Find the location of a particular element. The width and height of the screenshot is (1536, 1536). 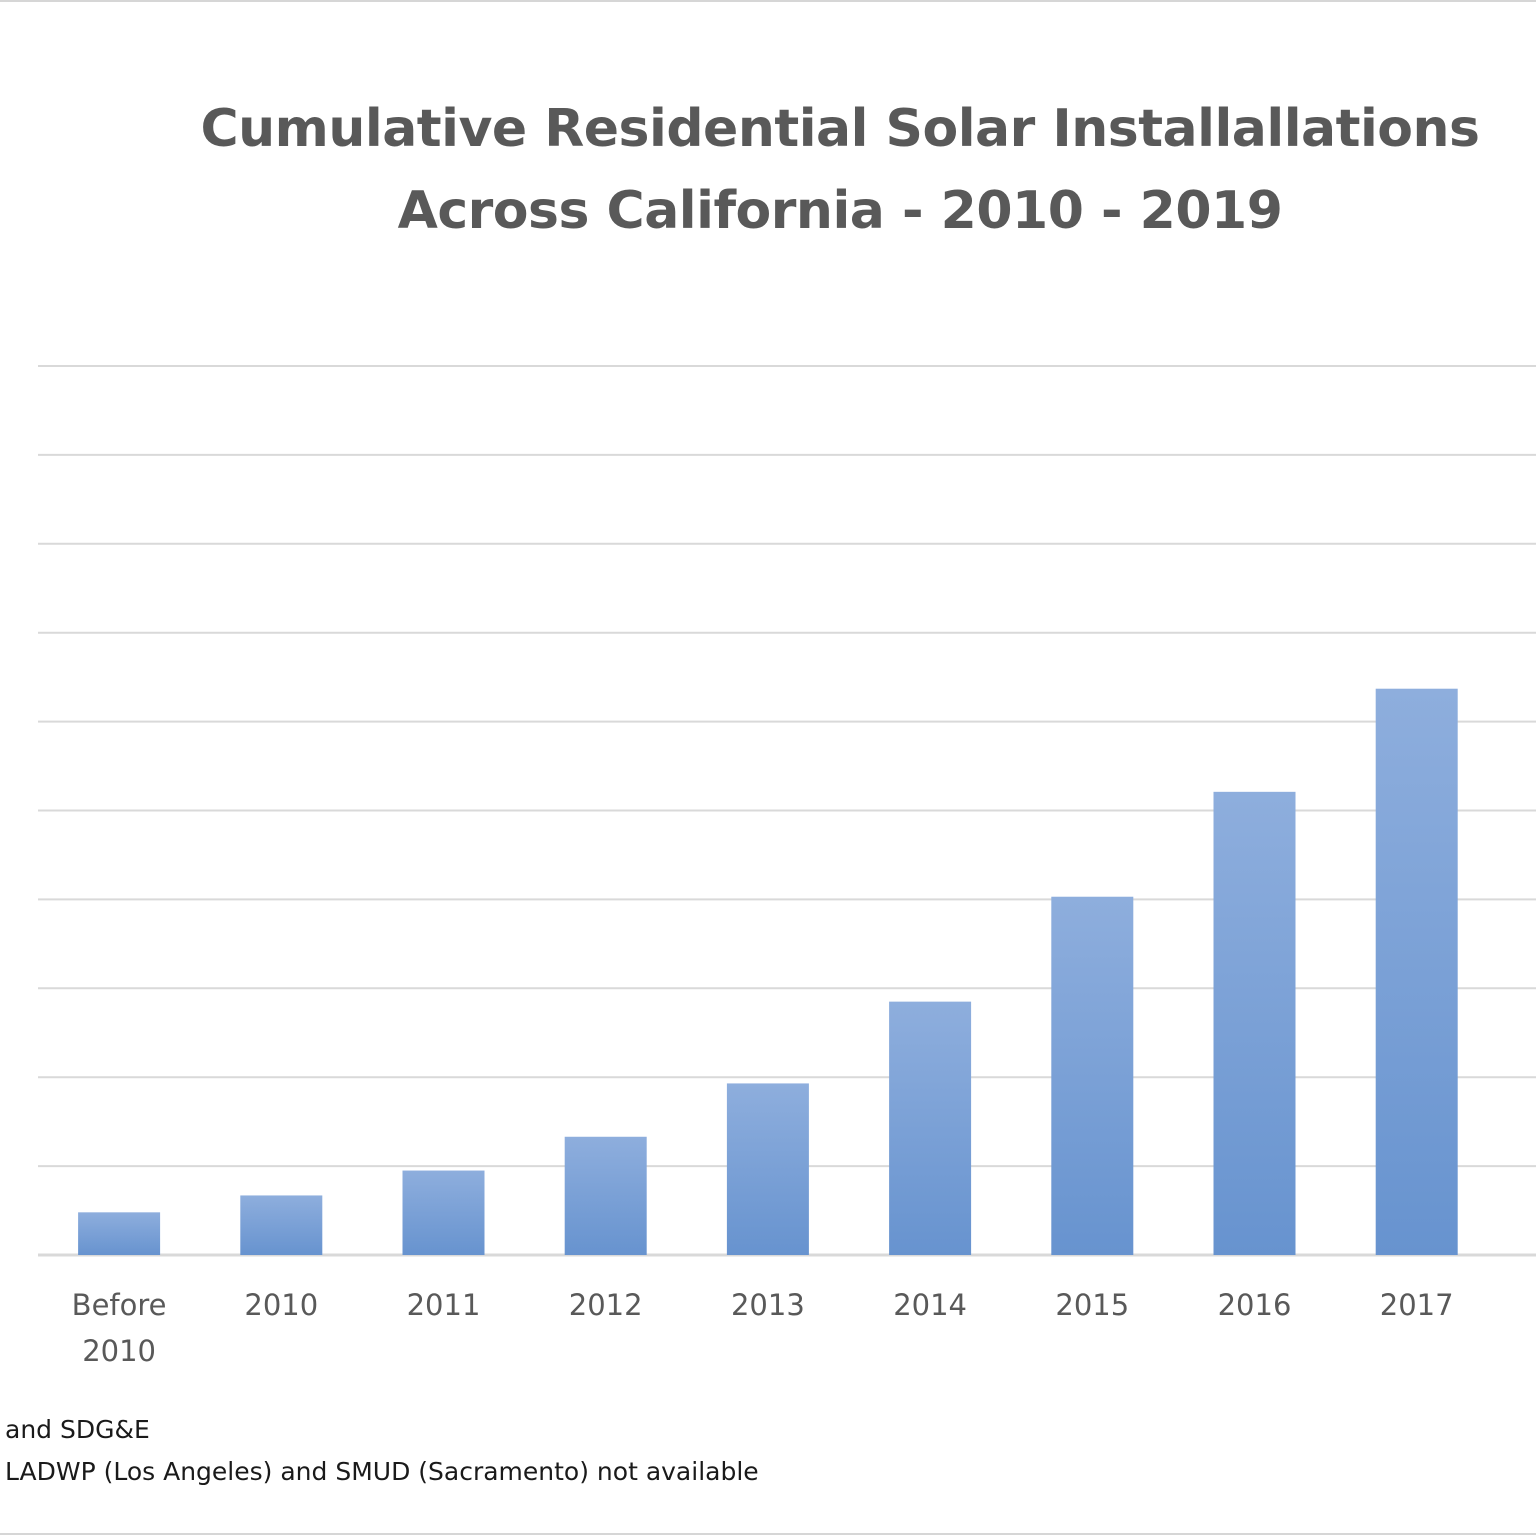

bar-2016 is located at coordinates (1254, 1023).